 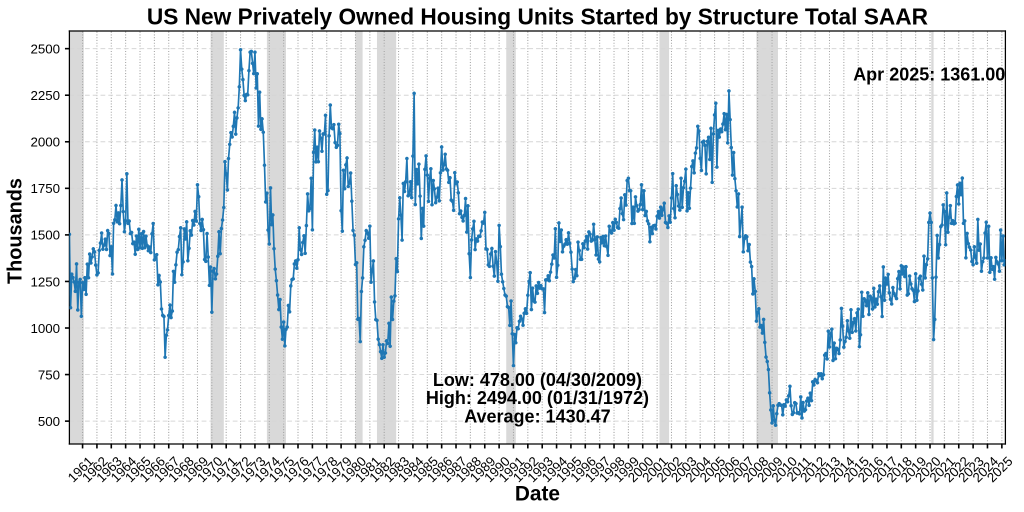 I want to click on svg-text: High: 2494.00 (01/31/1972), so click(x=537, y=398).